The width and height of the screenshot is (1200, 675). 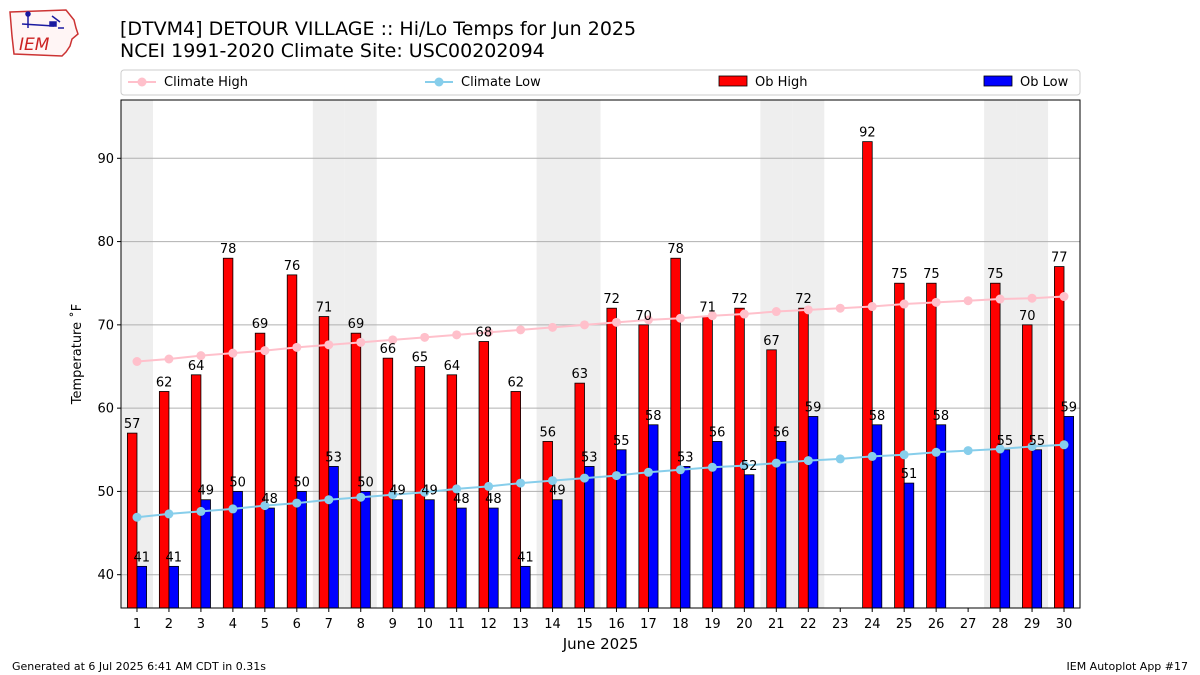 What do you see at coordinates (393, 624) in the screenshot?
I see `x-tick-label: 9` at bounding box center [393, 624].